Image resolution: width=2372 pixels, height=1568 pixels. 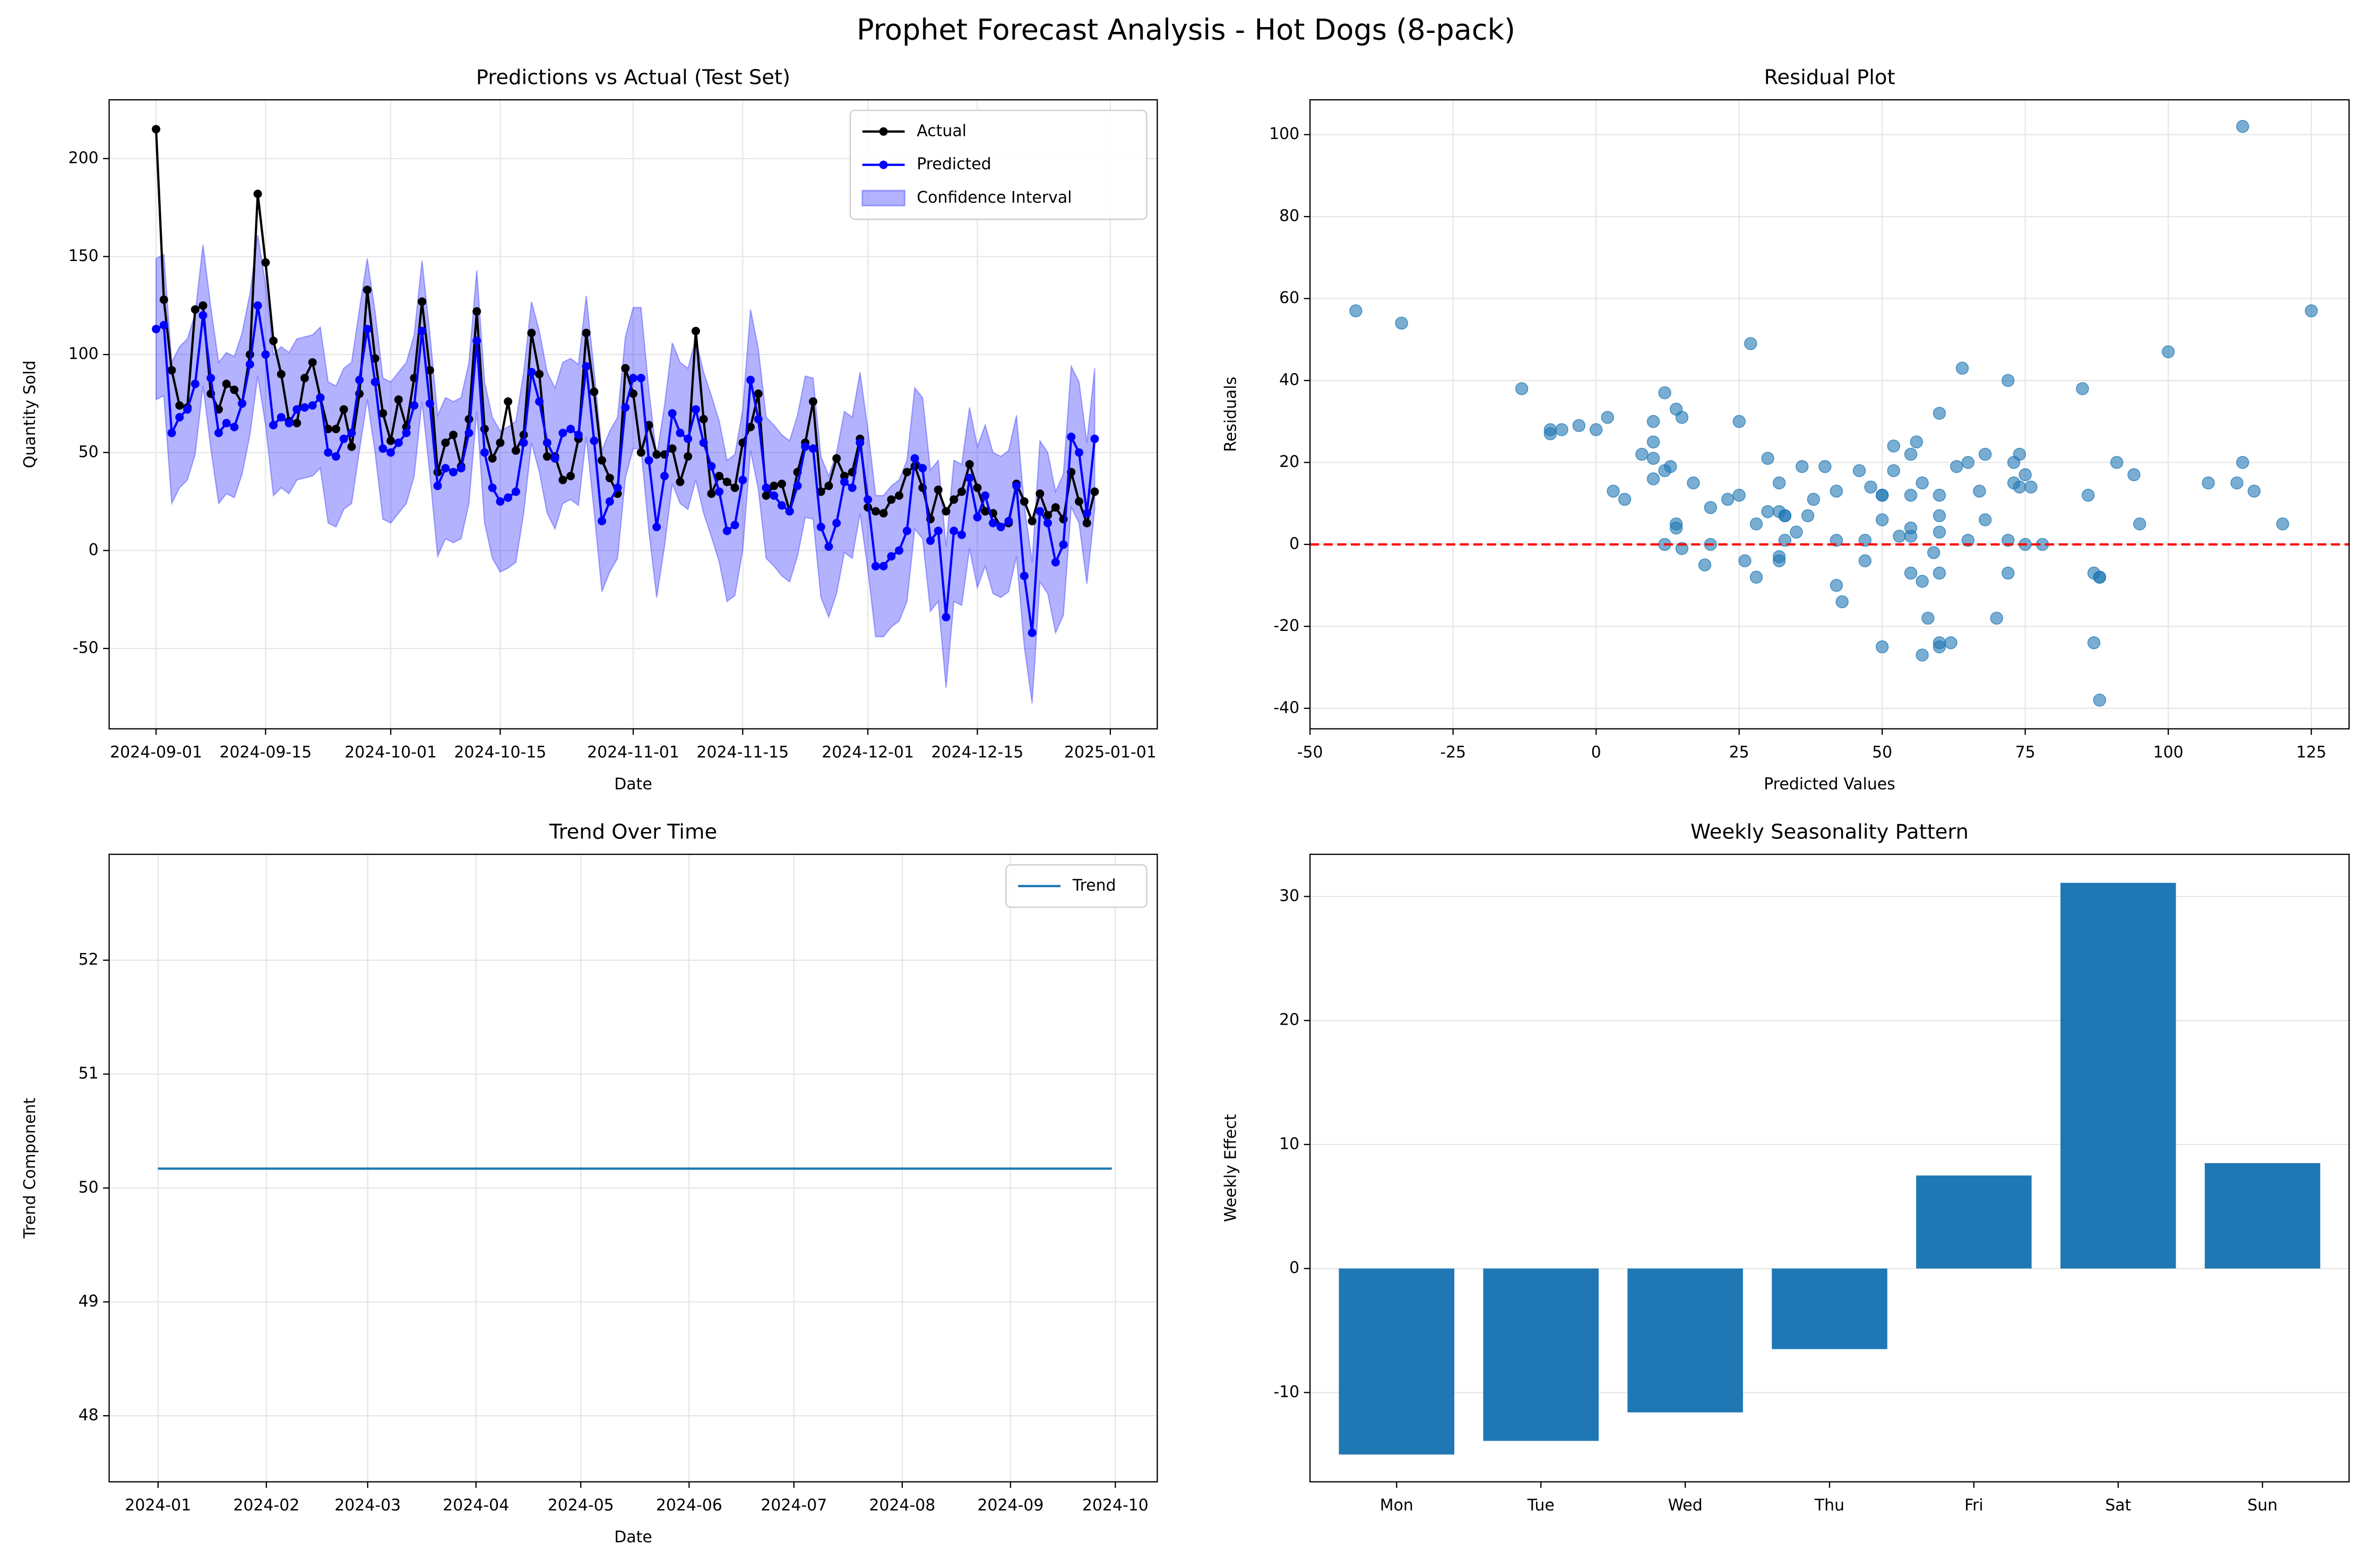 I want to click on y-tick-label: 200, so click(x=83, y=158).